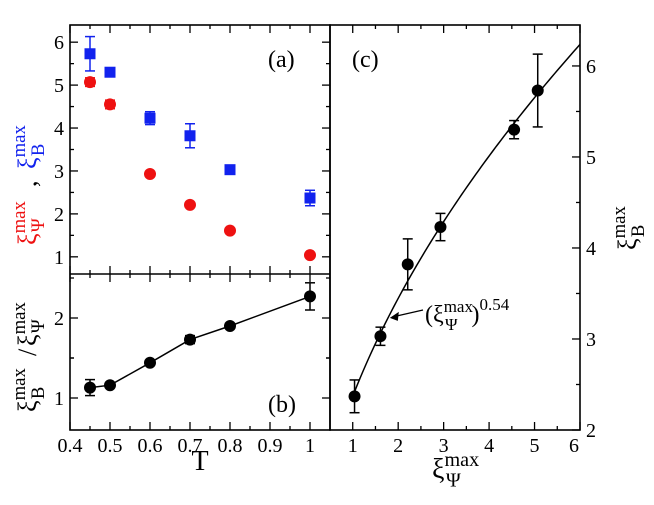 Image resolution: width=654 pixels, height=505 pixels. I want to click on x-tick-label: 2, so click(398, 446).